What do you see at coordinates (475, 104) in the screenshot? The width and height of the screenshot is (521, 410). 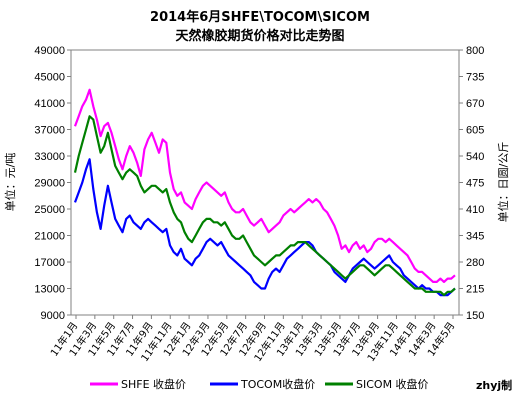 I see `right-tick-label: 670` at bounding box center [475, 104].